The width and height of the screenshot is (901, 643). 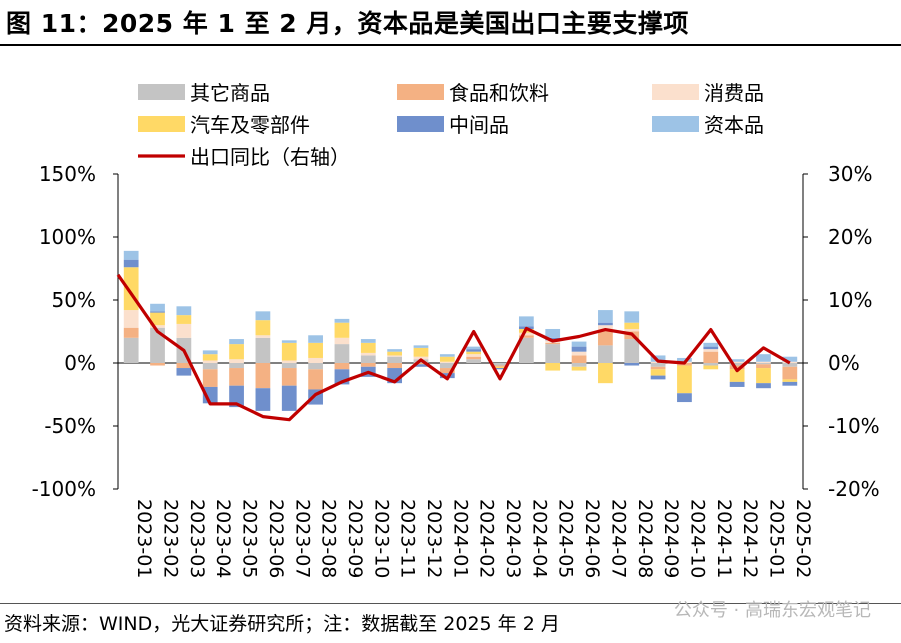 I want to click on right-axis-tick-label: 30%, so click(x=850, y=174).